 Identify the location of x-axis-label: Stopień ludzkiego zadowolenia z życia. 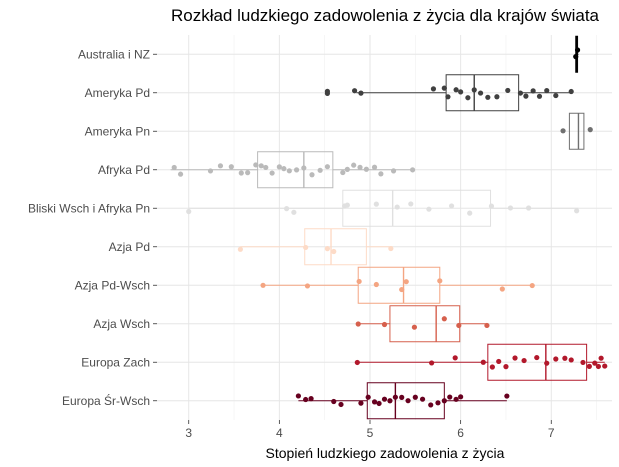
(385, 453).